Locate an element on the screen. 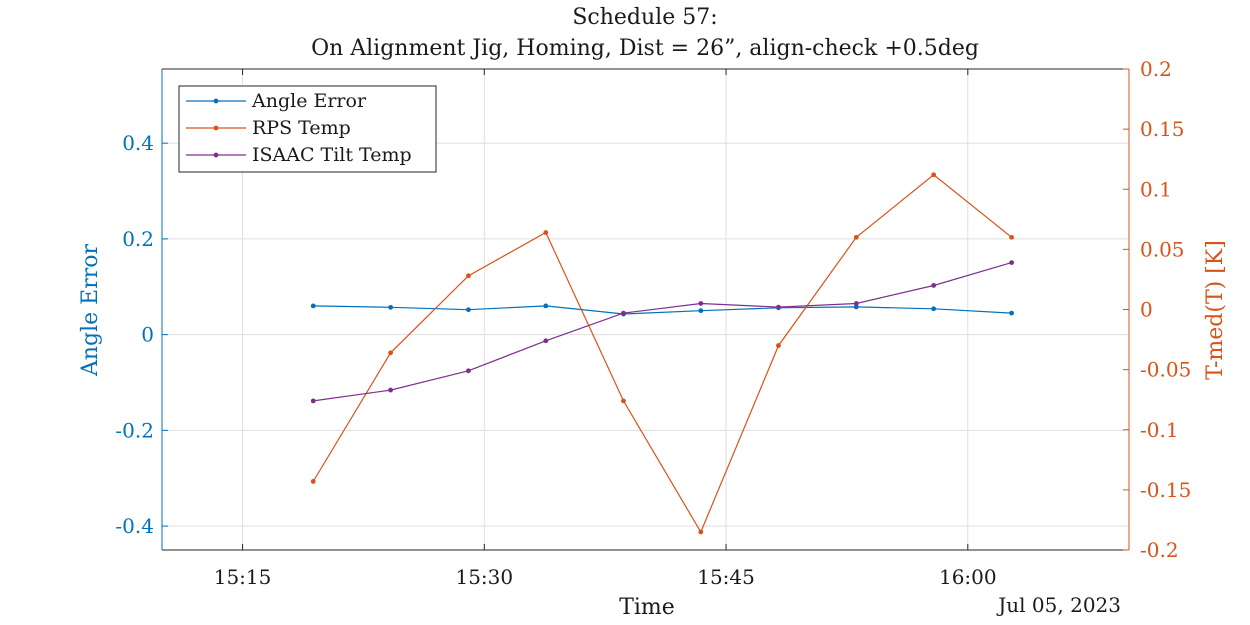 This screenshot has width=1250, height=625. left-y-tick-label: 0.4 is located at coordinates (138, 143).